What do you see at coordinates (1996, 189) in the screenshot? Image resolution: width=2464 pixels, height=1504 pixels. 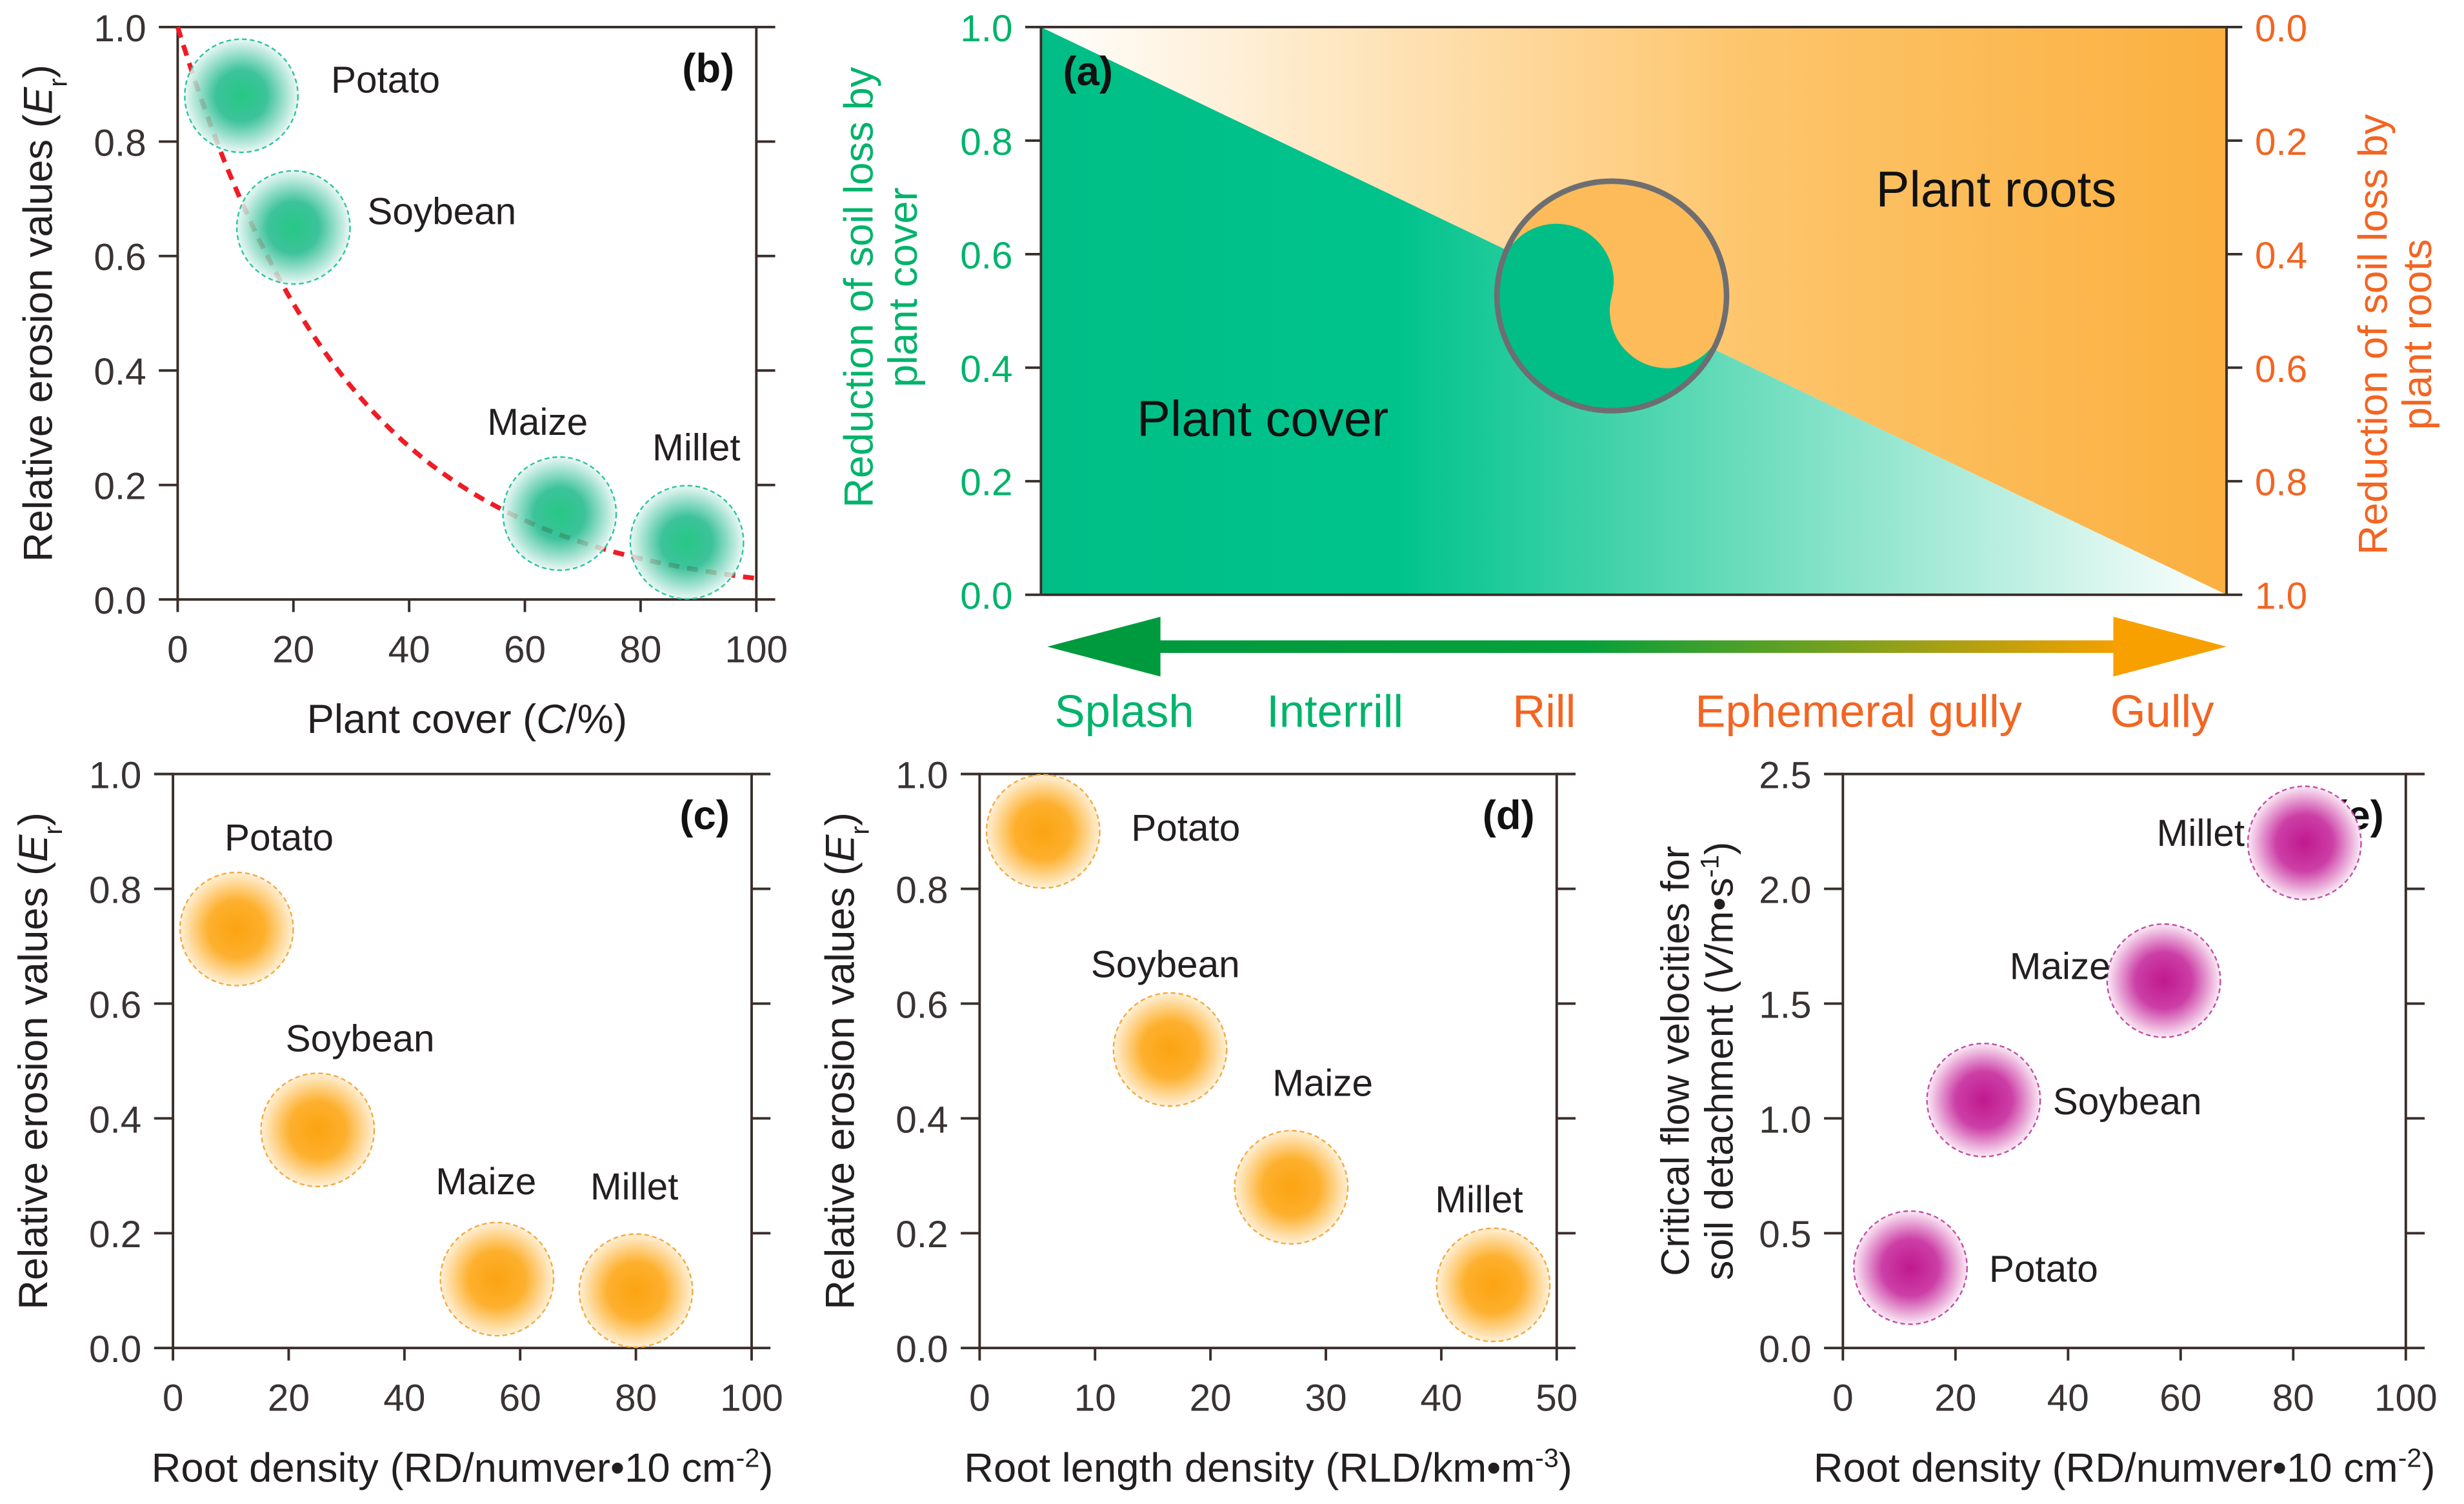 I see `plant-roots-label: Plant roots` at bounding box center [1996, 189].